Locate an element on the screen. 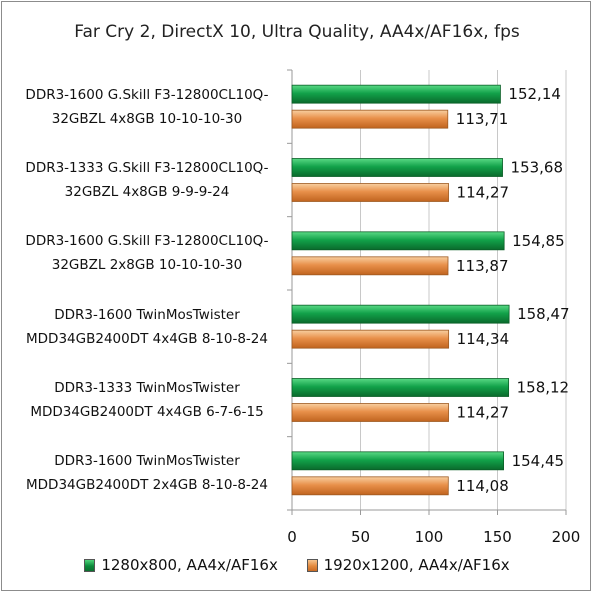 This screenshot has width=594, height=594. x-tick-label-0: 0 is located at coordinates (292, 537).